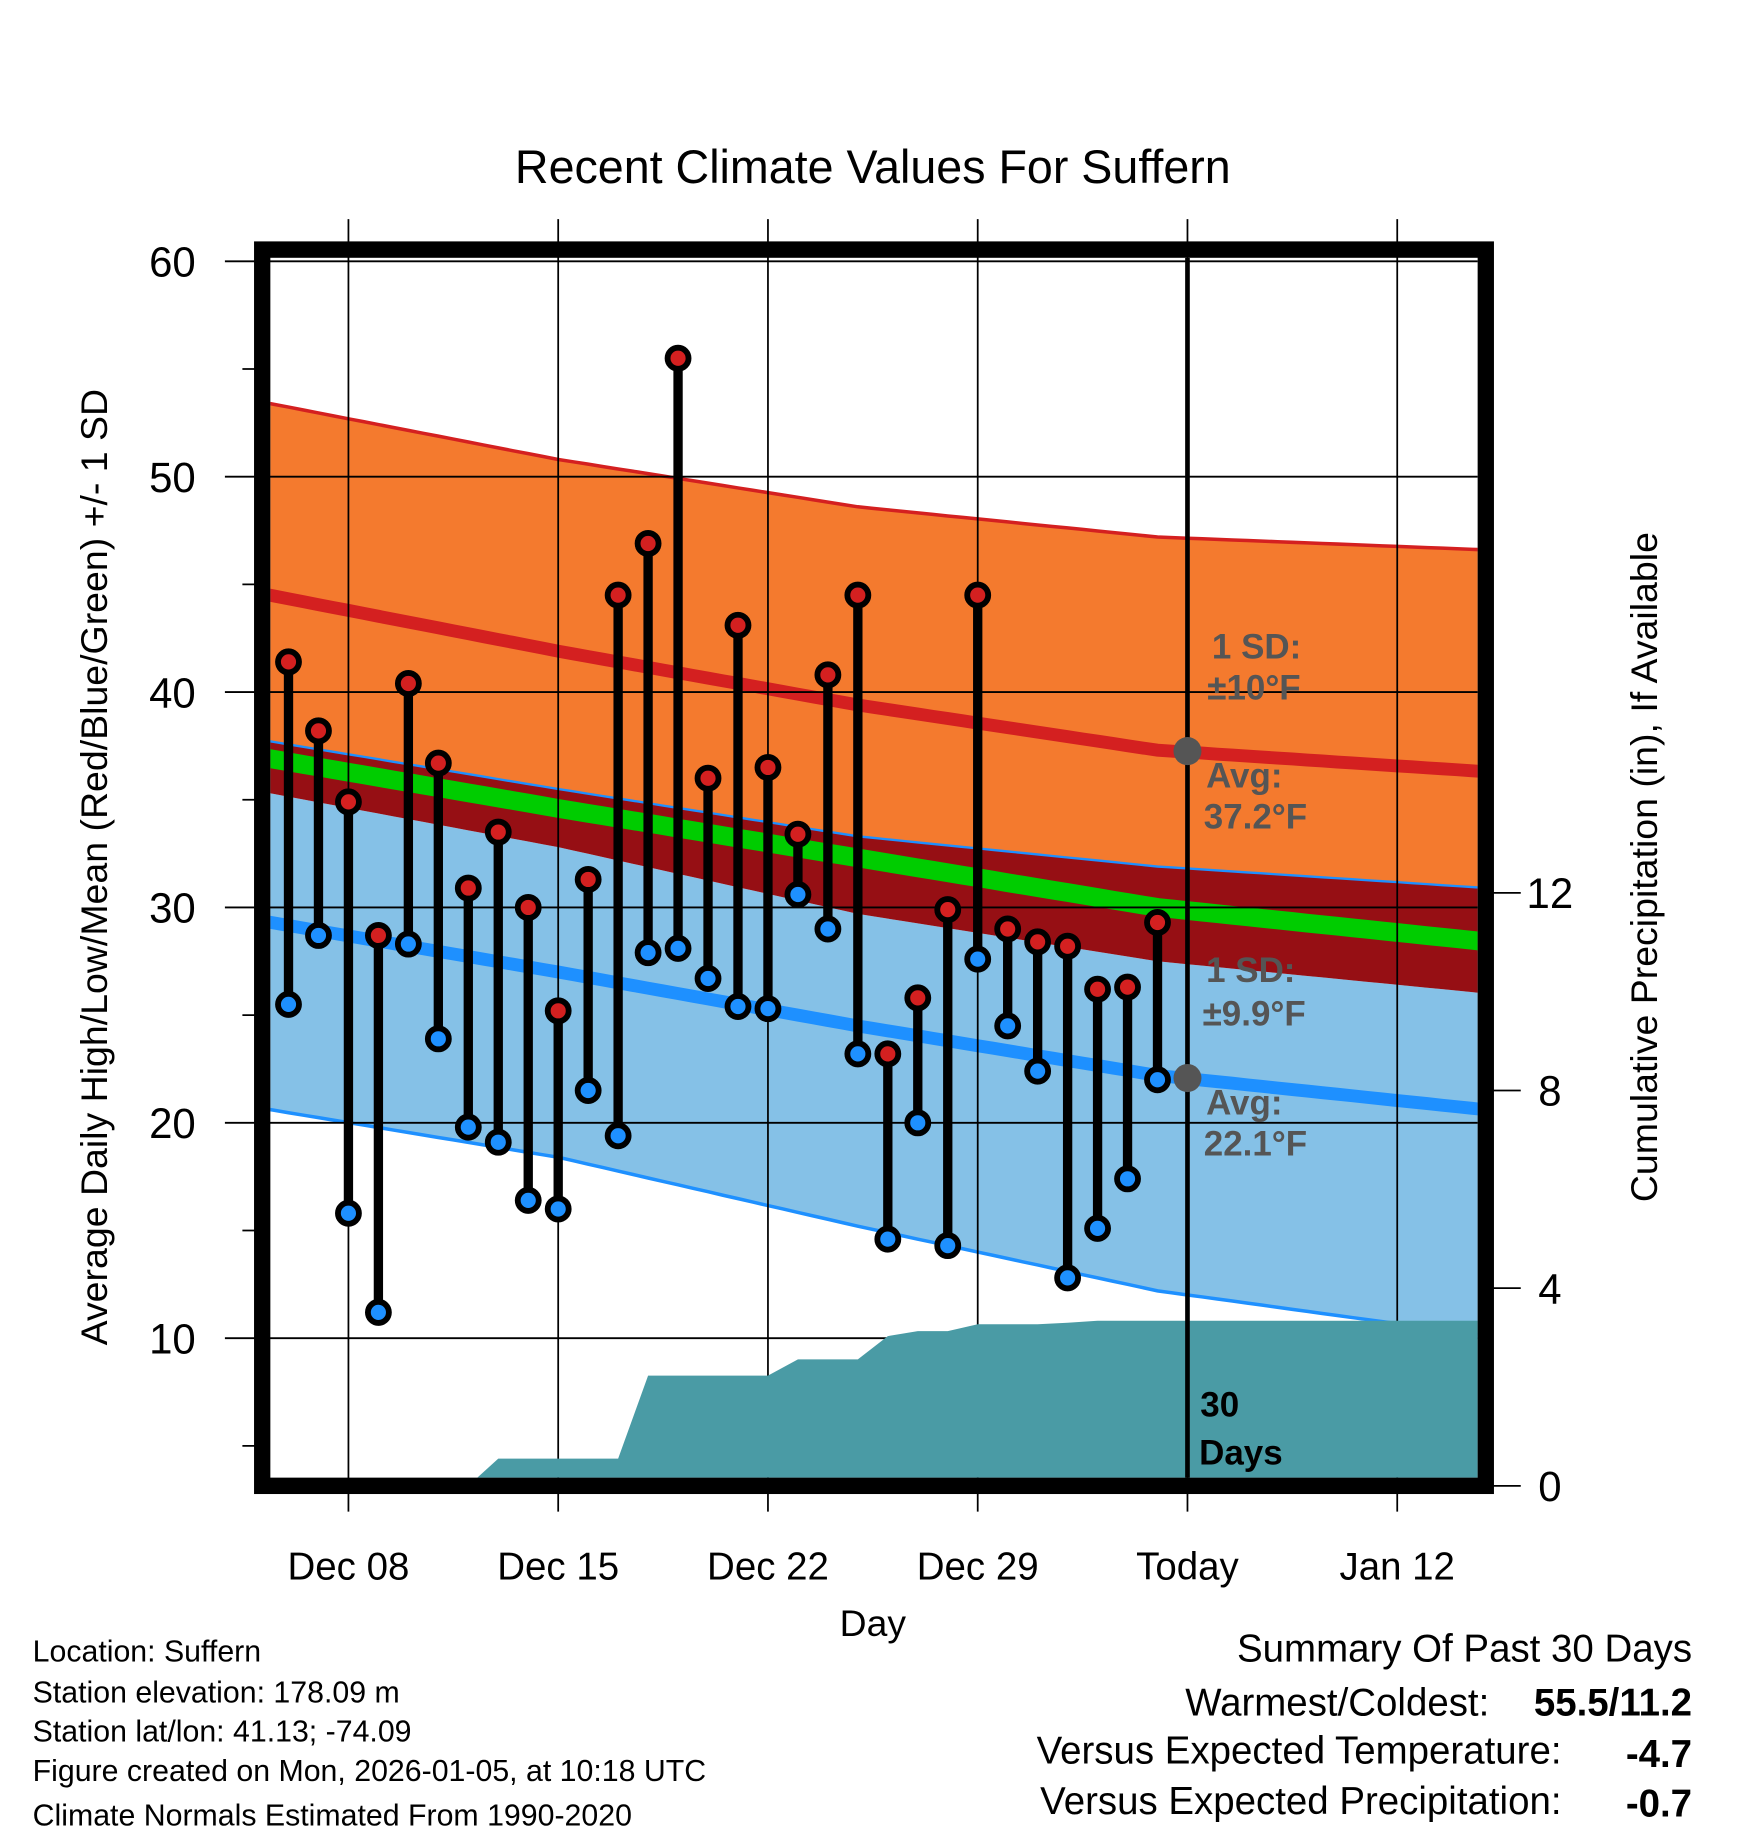 The image size is (1748, 1828). What do you see at coordinates (1337, 1702) in the screenshot?
I see `warmest-coldest-label: Warmest/Coldest:` at bounding box center [1337, 1702].